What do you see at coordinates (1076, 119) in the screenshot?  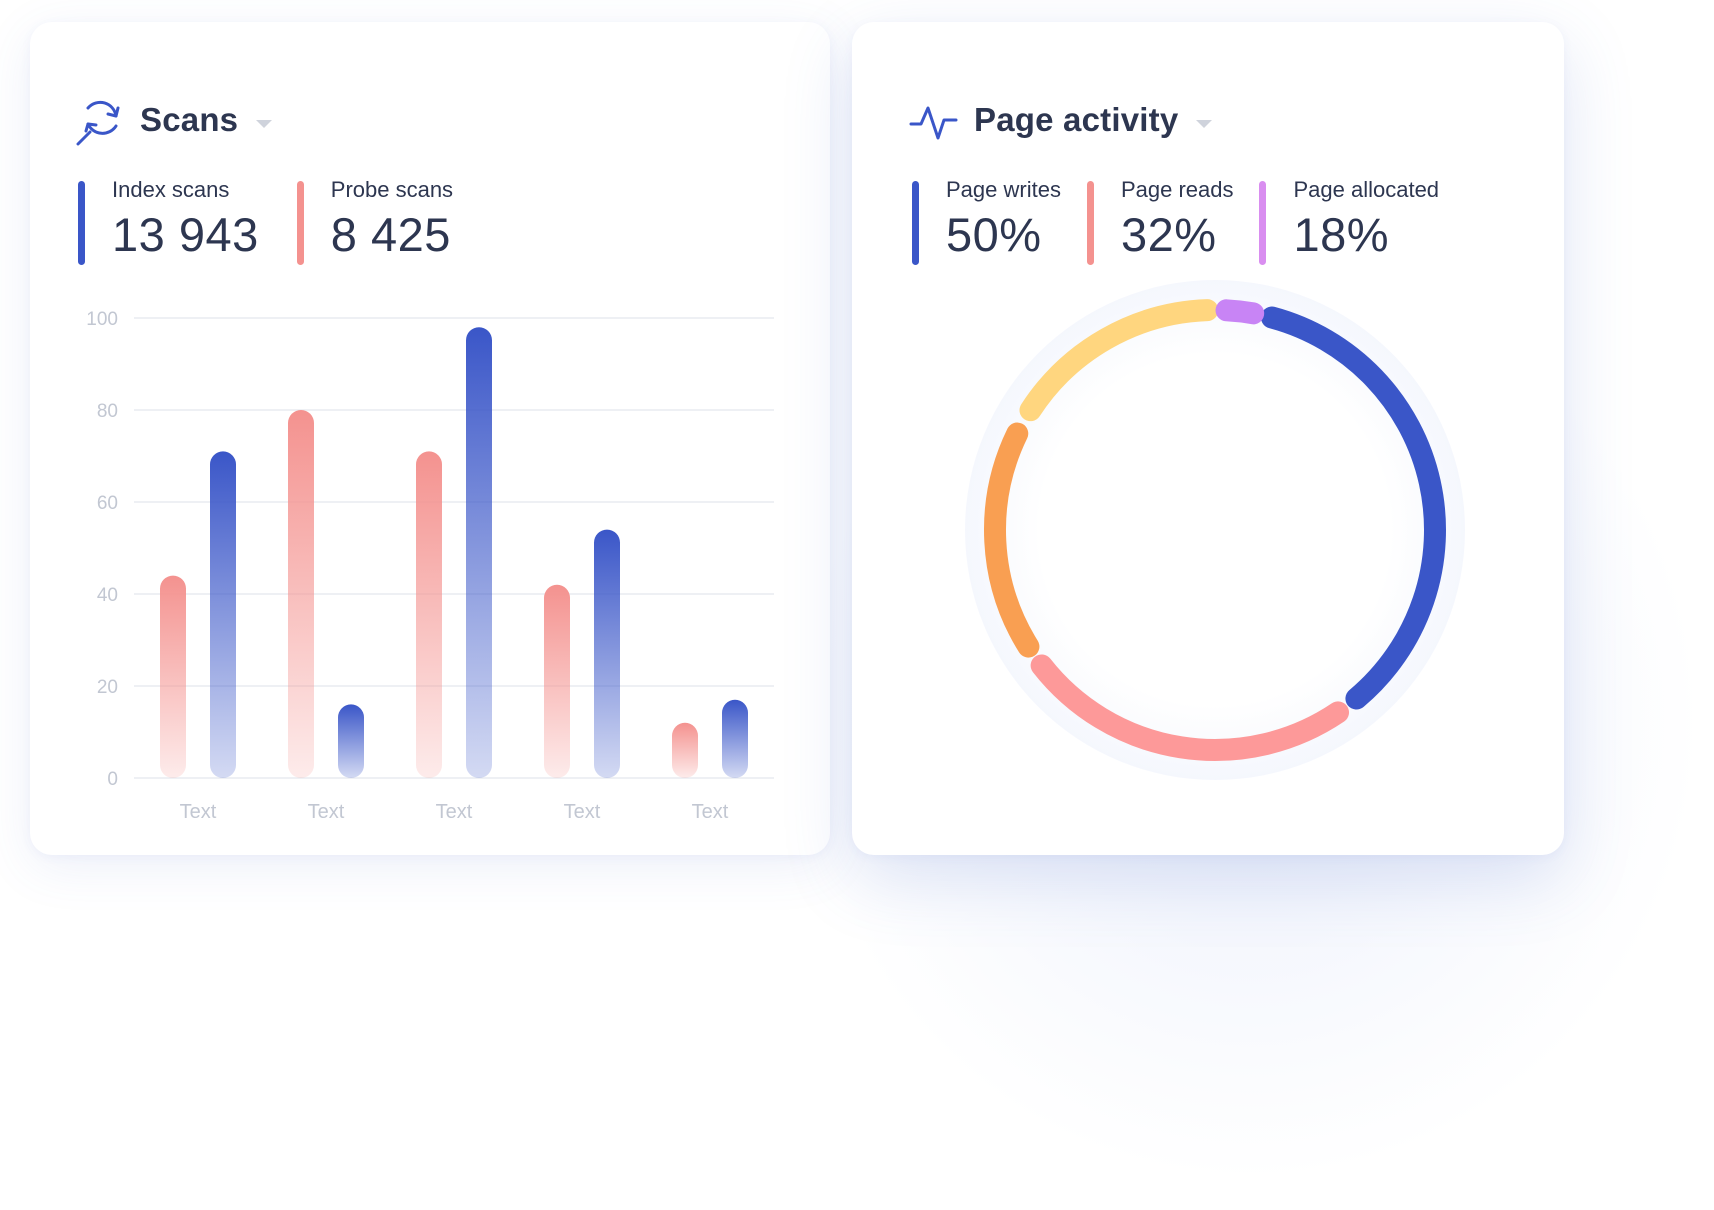 I see `page-activity-title: Page activity` at bounding box center [1076, 119].